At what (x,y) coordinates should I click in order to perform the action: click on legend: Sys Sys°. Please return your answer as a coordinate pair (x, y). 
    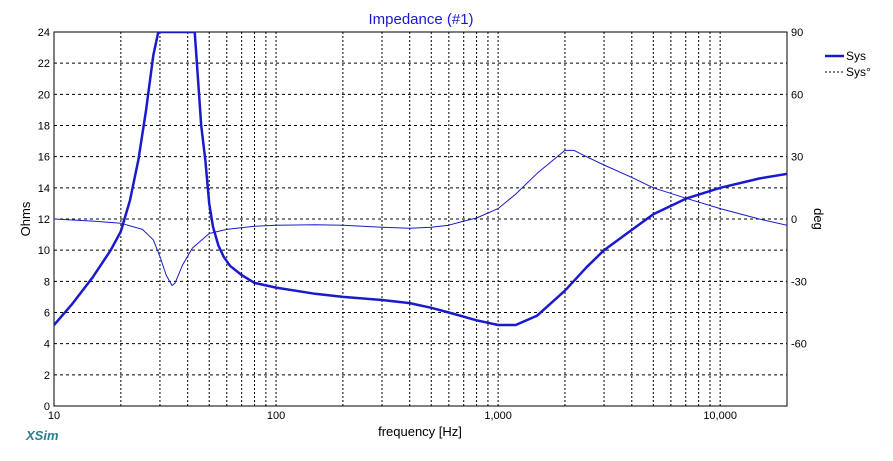
    Looking at the image, I should click on (848, 64).